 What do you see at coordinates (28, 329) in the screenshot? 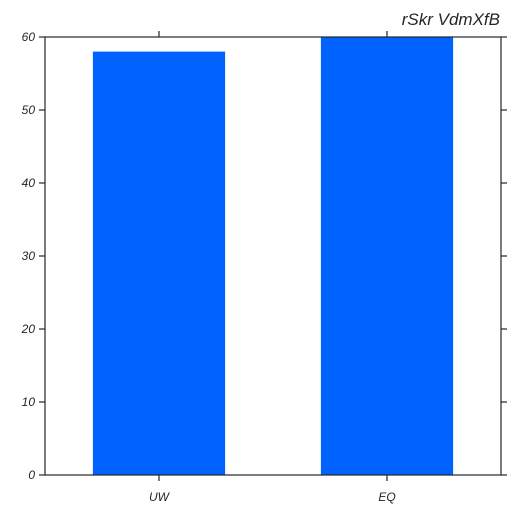
I see `y-tick-label: 20` at bounding box center [28, 329].